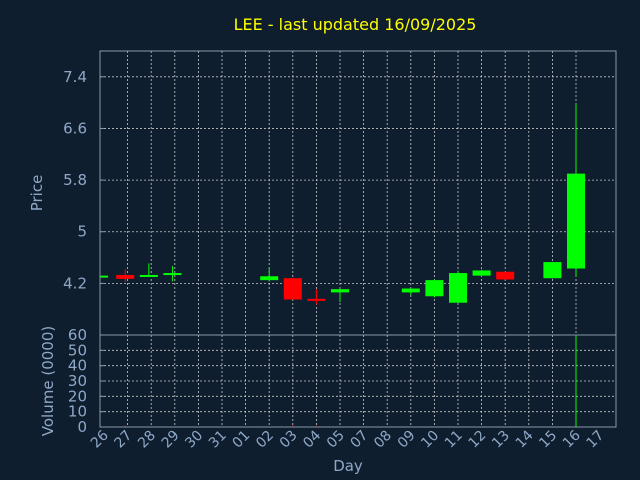  I want to click on x-tick-label: 11, so click(454, 440).